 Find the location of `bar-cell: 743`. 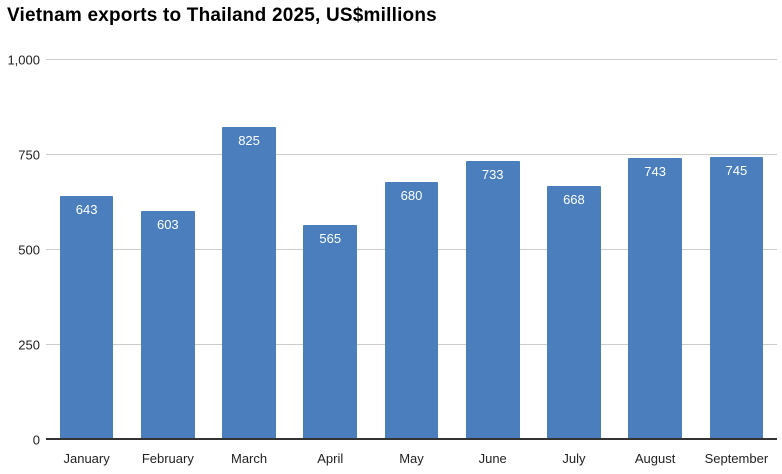

bar-cell: 743 is located at coordinates (655, 250).